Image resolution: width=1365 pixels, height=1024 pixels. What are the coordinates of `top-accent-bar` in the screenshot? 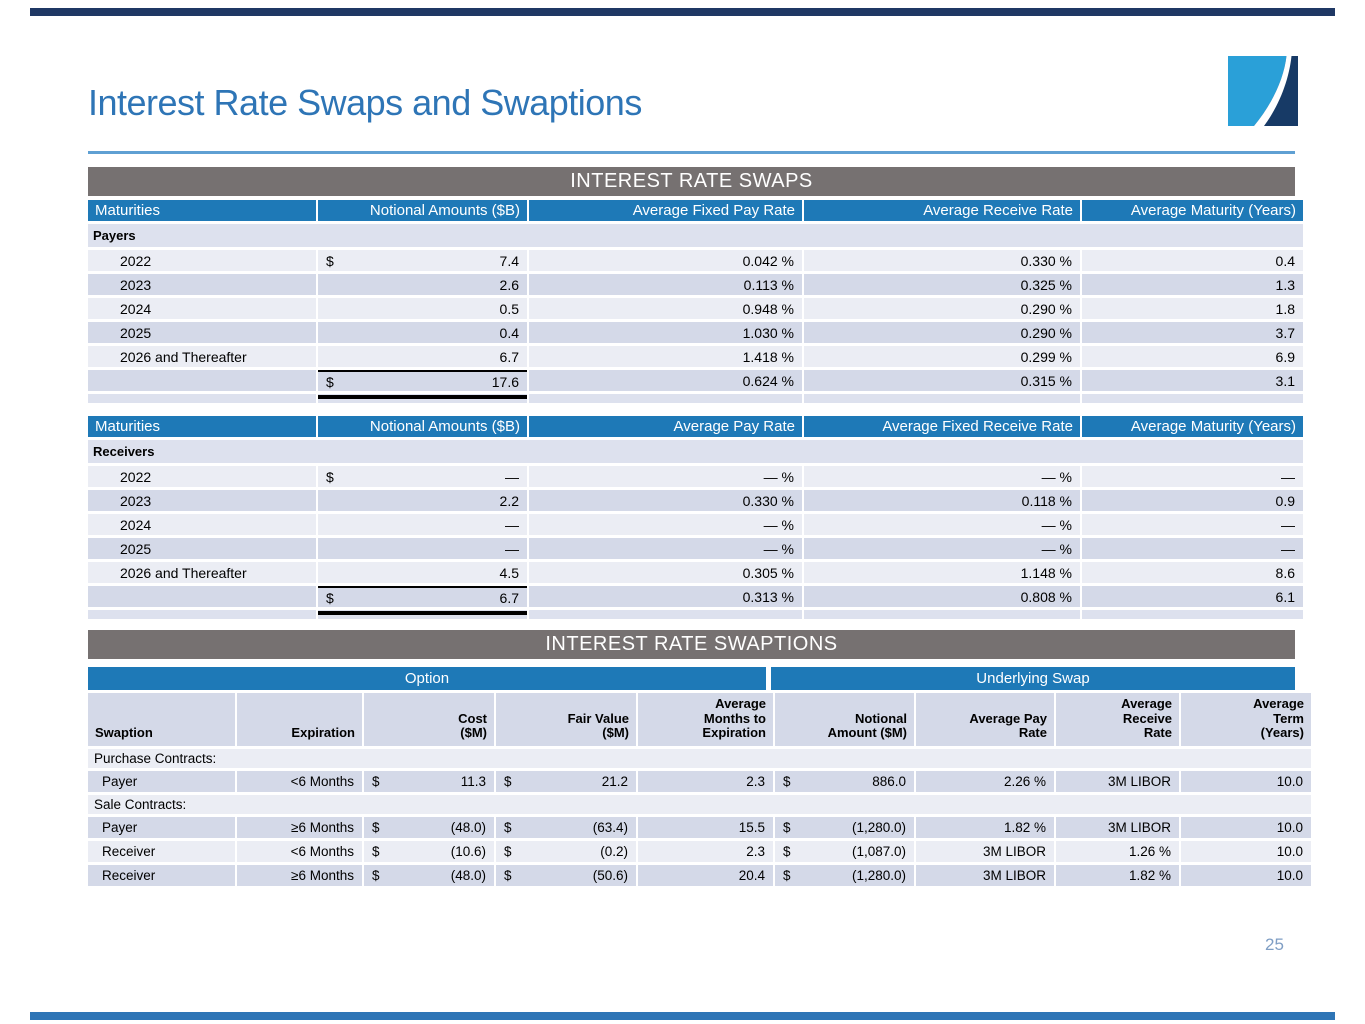 It's located at (682, 12).